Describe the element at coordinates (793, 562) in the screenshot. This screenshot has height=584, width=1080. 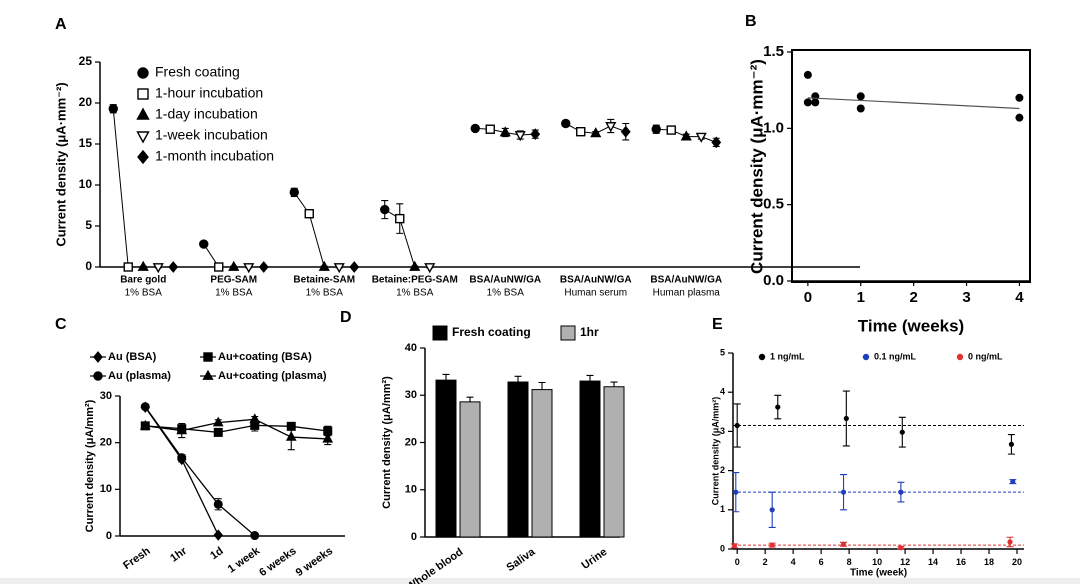
I see `x-tick-label: 4` at that location.